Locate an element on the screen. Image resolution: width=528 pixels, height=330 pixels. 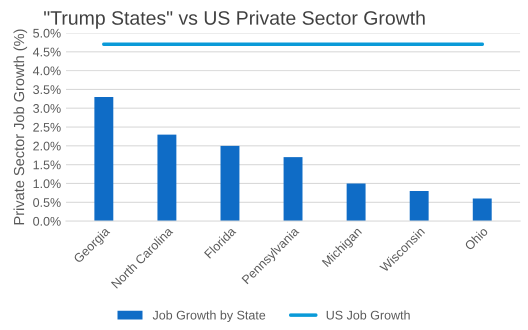
y-tick-label: 0.0% is located at coordinates (47, 221).